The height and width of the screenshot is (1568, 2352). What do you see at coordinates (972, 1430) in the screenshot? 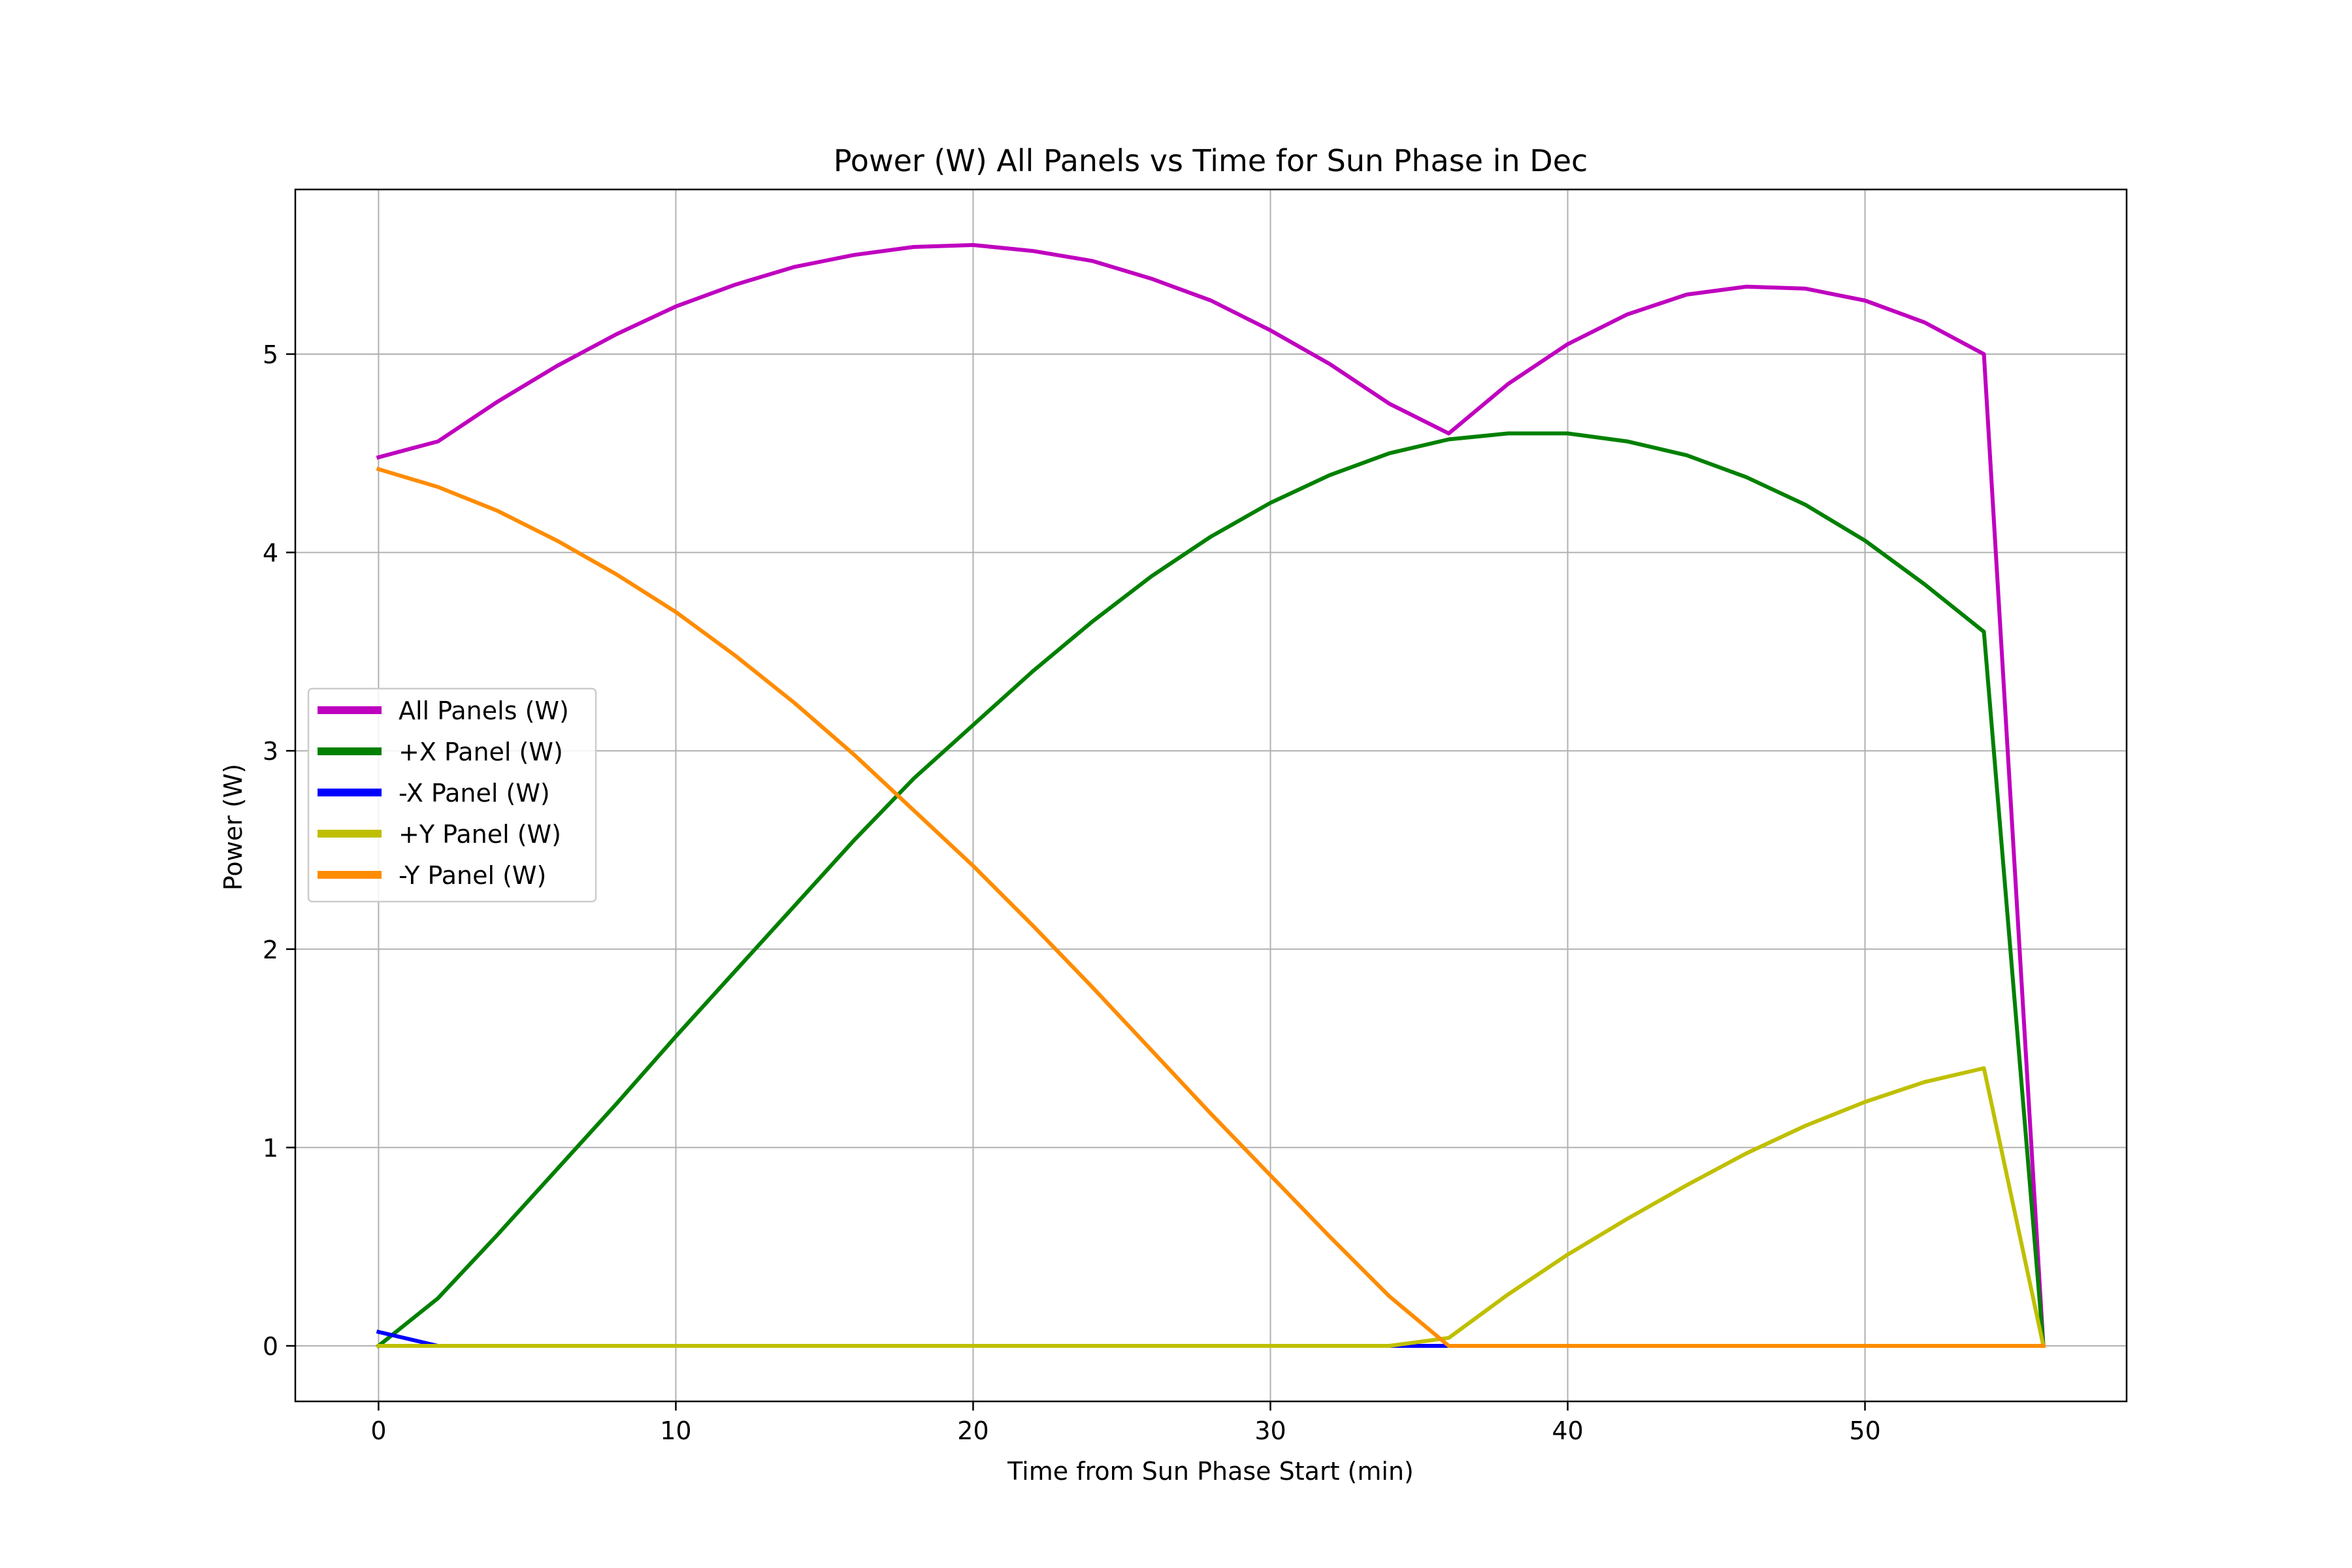
I see `x-tick-label: 20` at bounding box center [972, 1430].